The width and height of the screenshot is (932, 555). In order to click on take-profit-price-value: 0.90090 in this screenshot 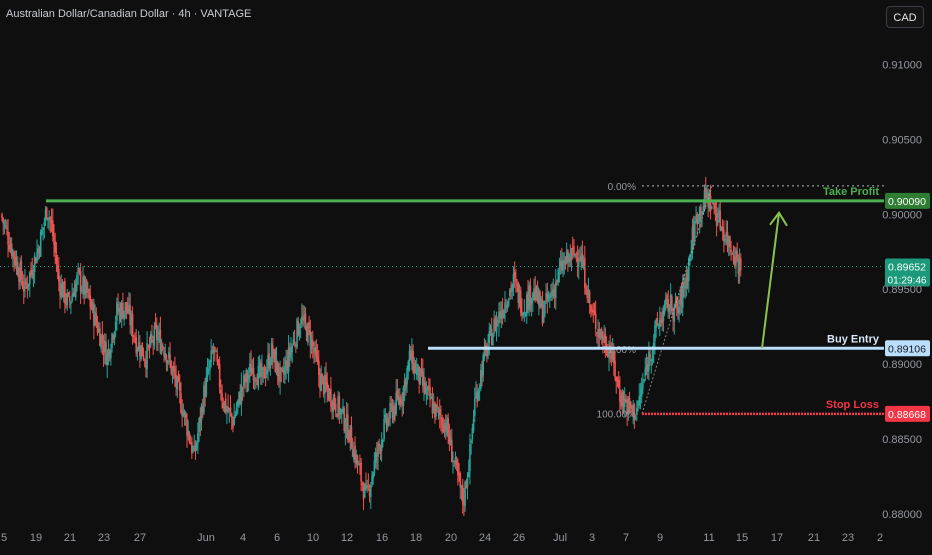, I will do `click(907, 202)`.